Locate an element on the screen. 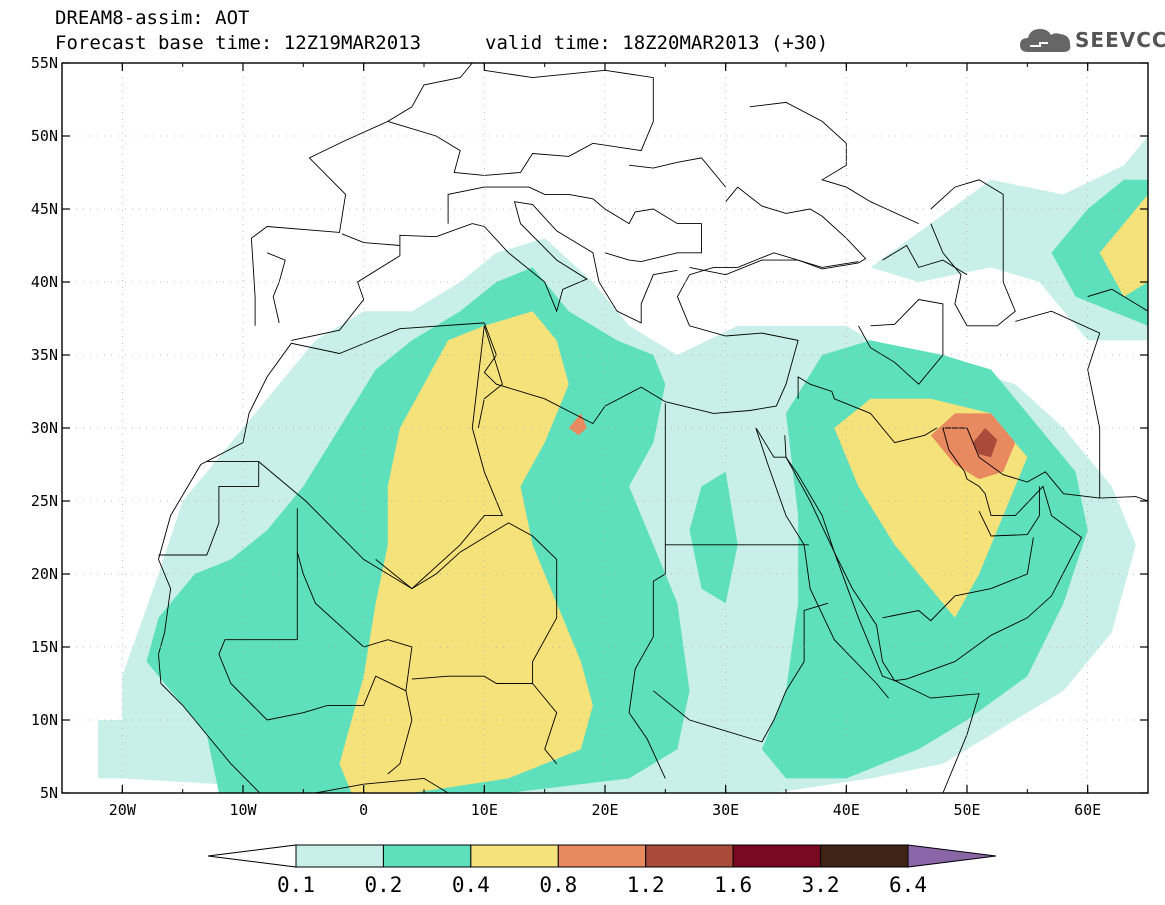 Image resolution: width=1165 pixels, height=905 pixels. plot-title: DREAM8-assim: AOT is located at coordinates (152, 18).